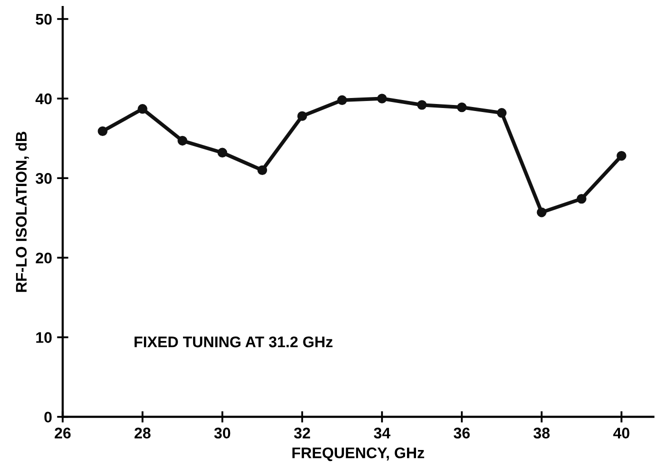  What do you see at coordinates (48, 417) in the screenshot?
I see `y-tick-label: 0` at bounding box center [48, 417].